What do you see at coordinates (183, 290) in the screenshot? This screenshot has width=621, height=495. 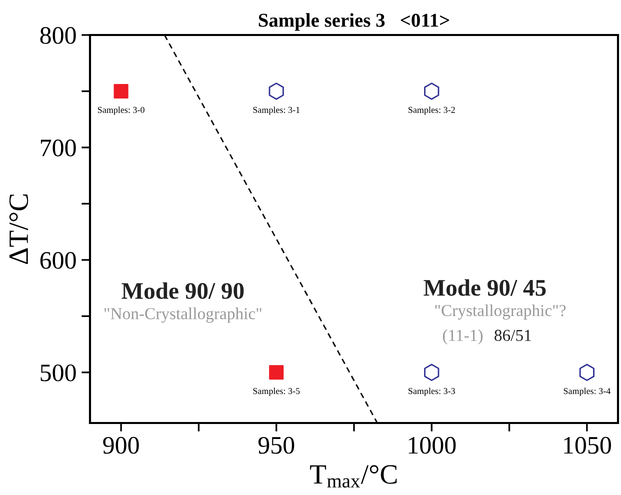 I see `annotation: Mode 90/ 90` at bounding box center [183, 290].